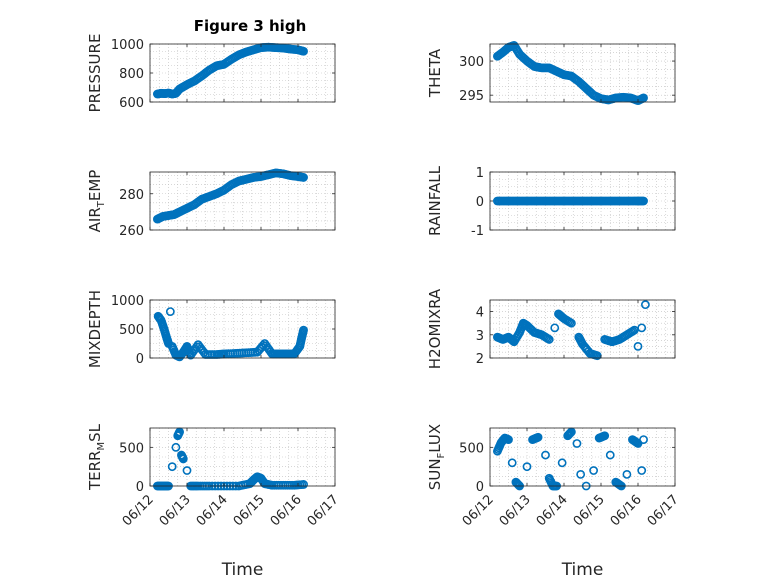 The height and width of the screenshot is (583, 778). What do you see at coordinates (131, 231) in the screenshot?
I see `y-tick-label: 260` at bounding box center [131, 231].